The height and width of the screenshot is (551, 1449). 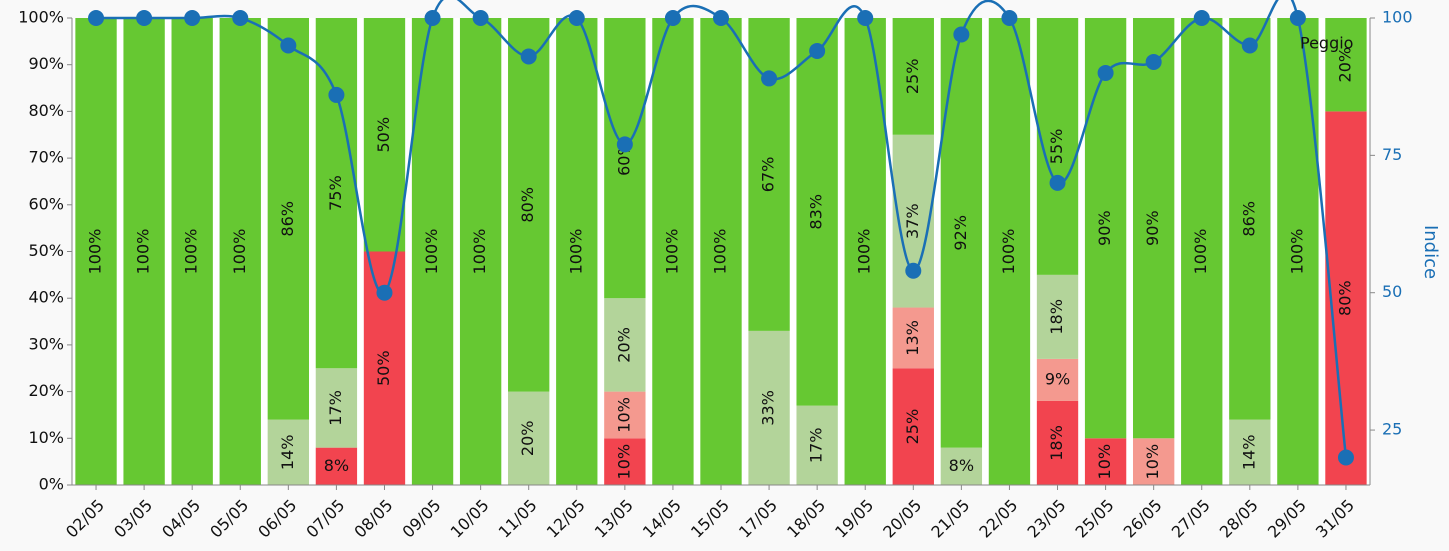 I want to click on value-label: 33%, so click(x=768, y=408).